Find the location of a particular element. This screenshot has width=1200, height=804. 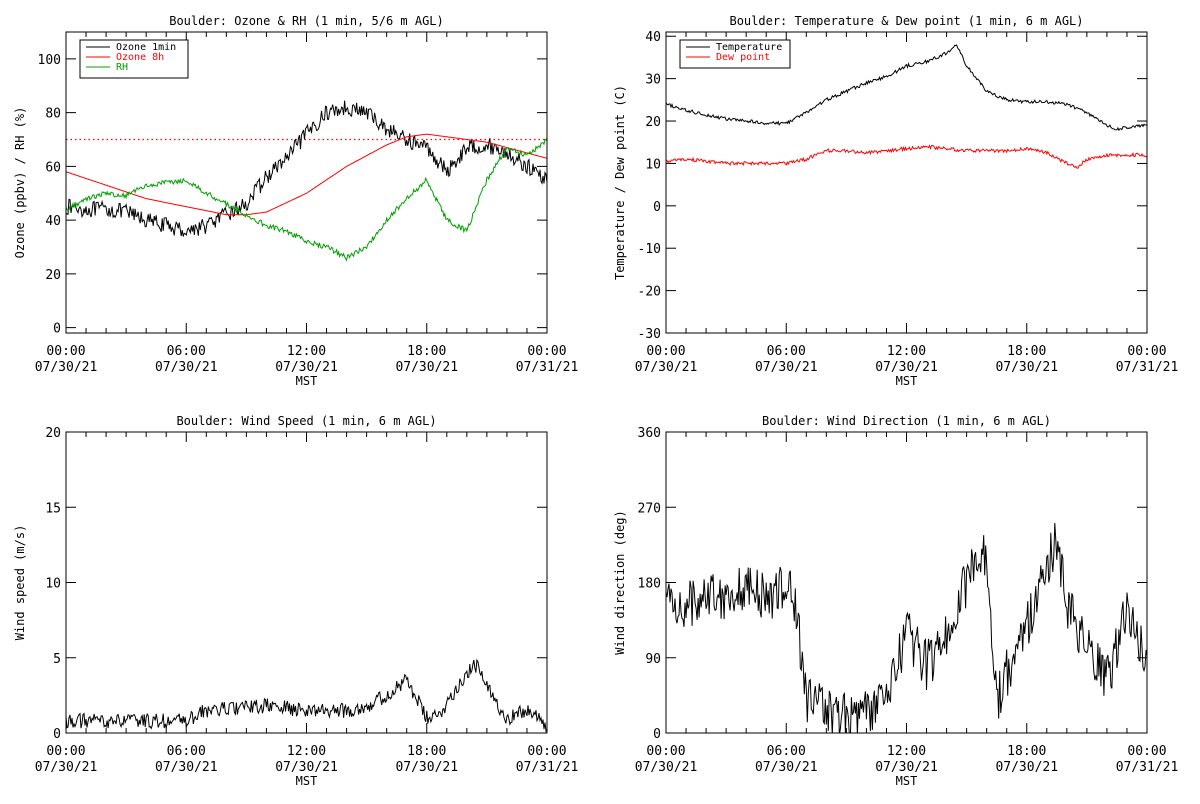

series-line-rh is located at coordinates (306, 199).